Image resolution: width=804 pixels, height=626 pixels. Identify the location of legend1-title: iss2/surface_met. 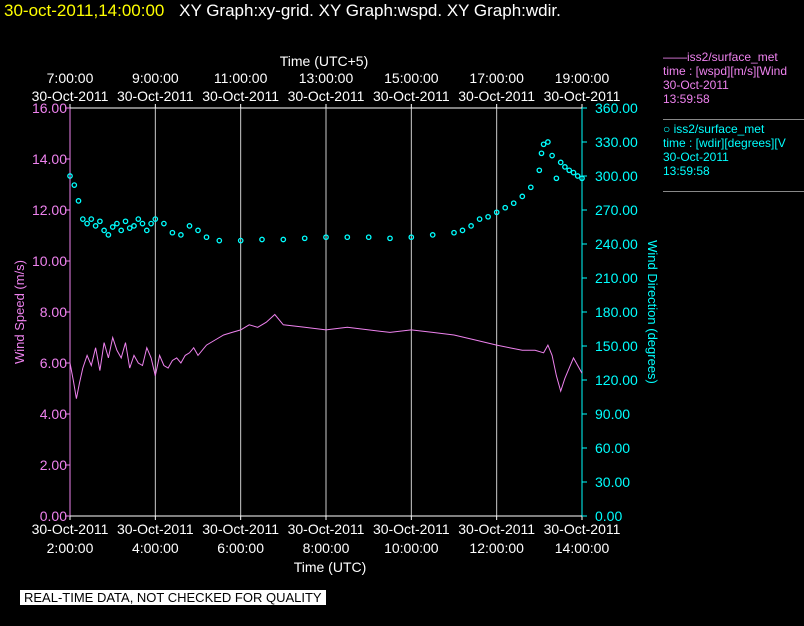
(732, 57).